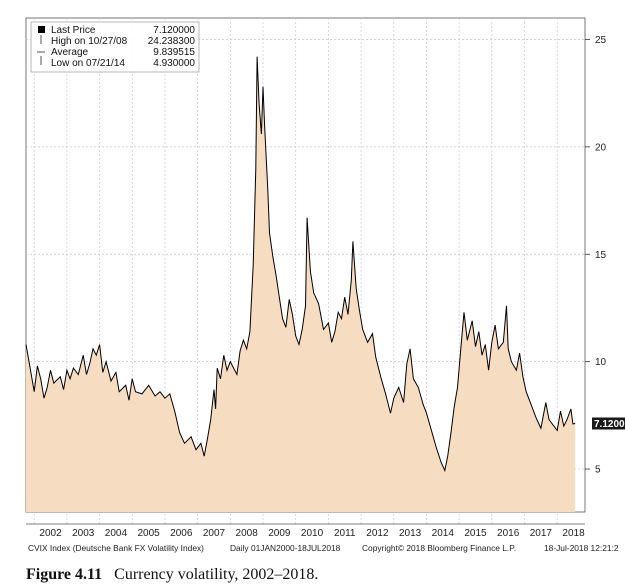 Image resolution: width=625 pixels, height=586 pixels. I want to click on legend-label-average: Average, so click(70, 52).